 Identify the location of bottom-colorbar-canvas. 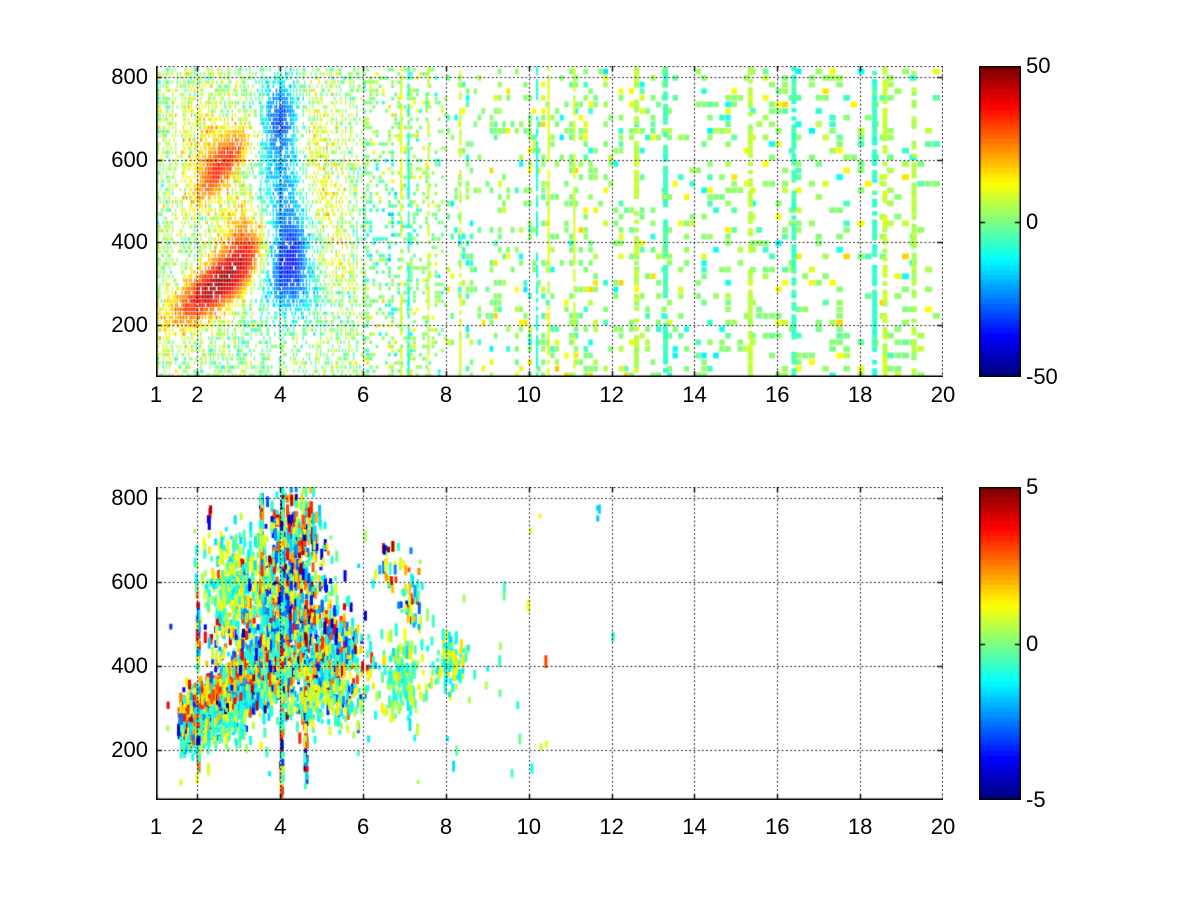
(1000, 643).